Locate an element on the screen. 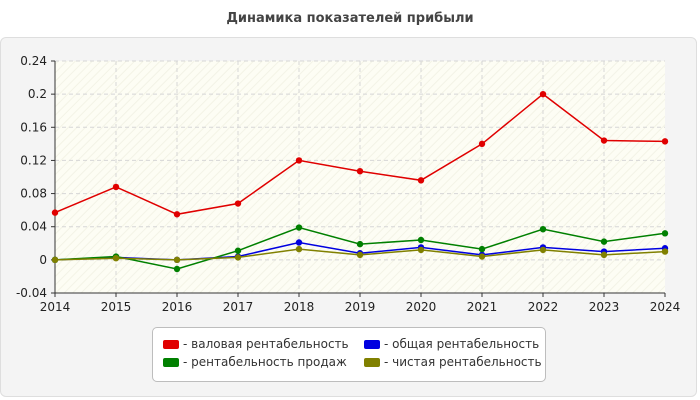  x-tick-label: 2022 is located at coordinates (543, 307).